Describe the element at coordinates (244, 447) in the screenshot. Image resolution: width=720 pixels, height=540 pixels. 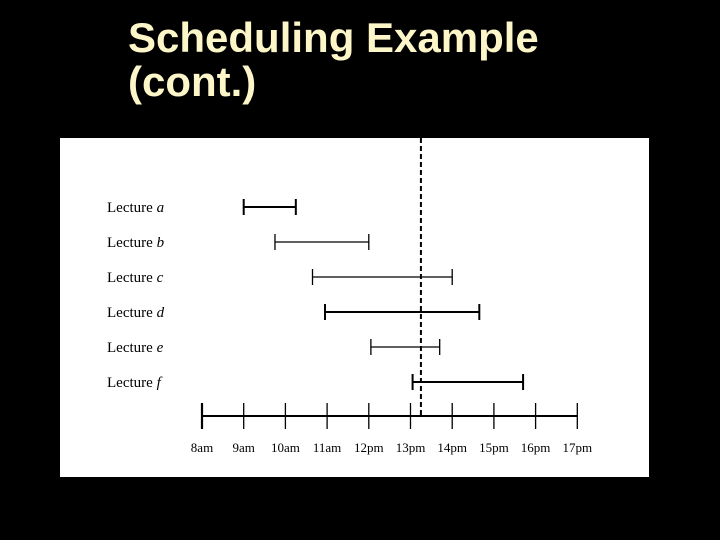
I see `time-tick-label: 9am` at that location.